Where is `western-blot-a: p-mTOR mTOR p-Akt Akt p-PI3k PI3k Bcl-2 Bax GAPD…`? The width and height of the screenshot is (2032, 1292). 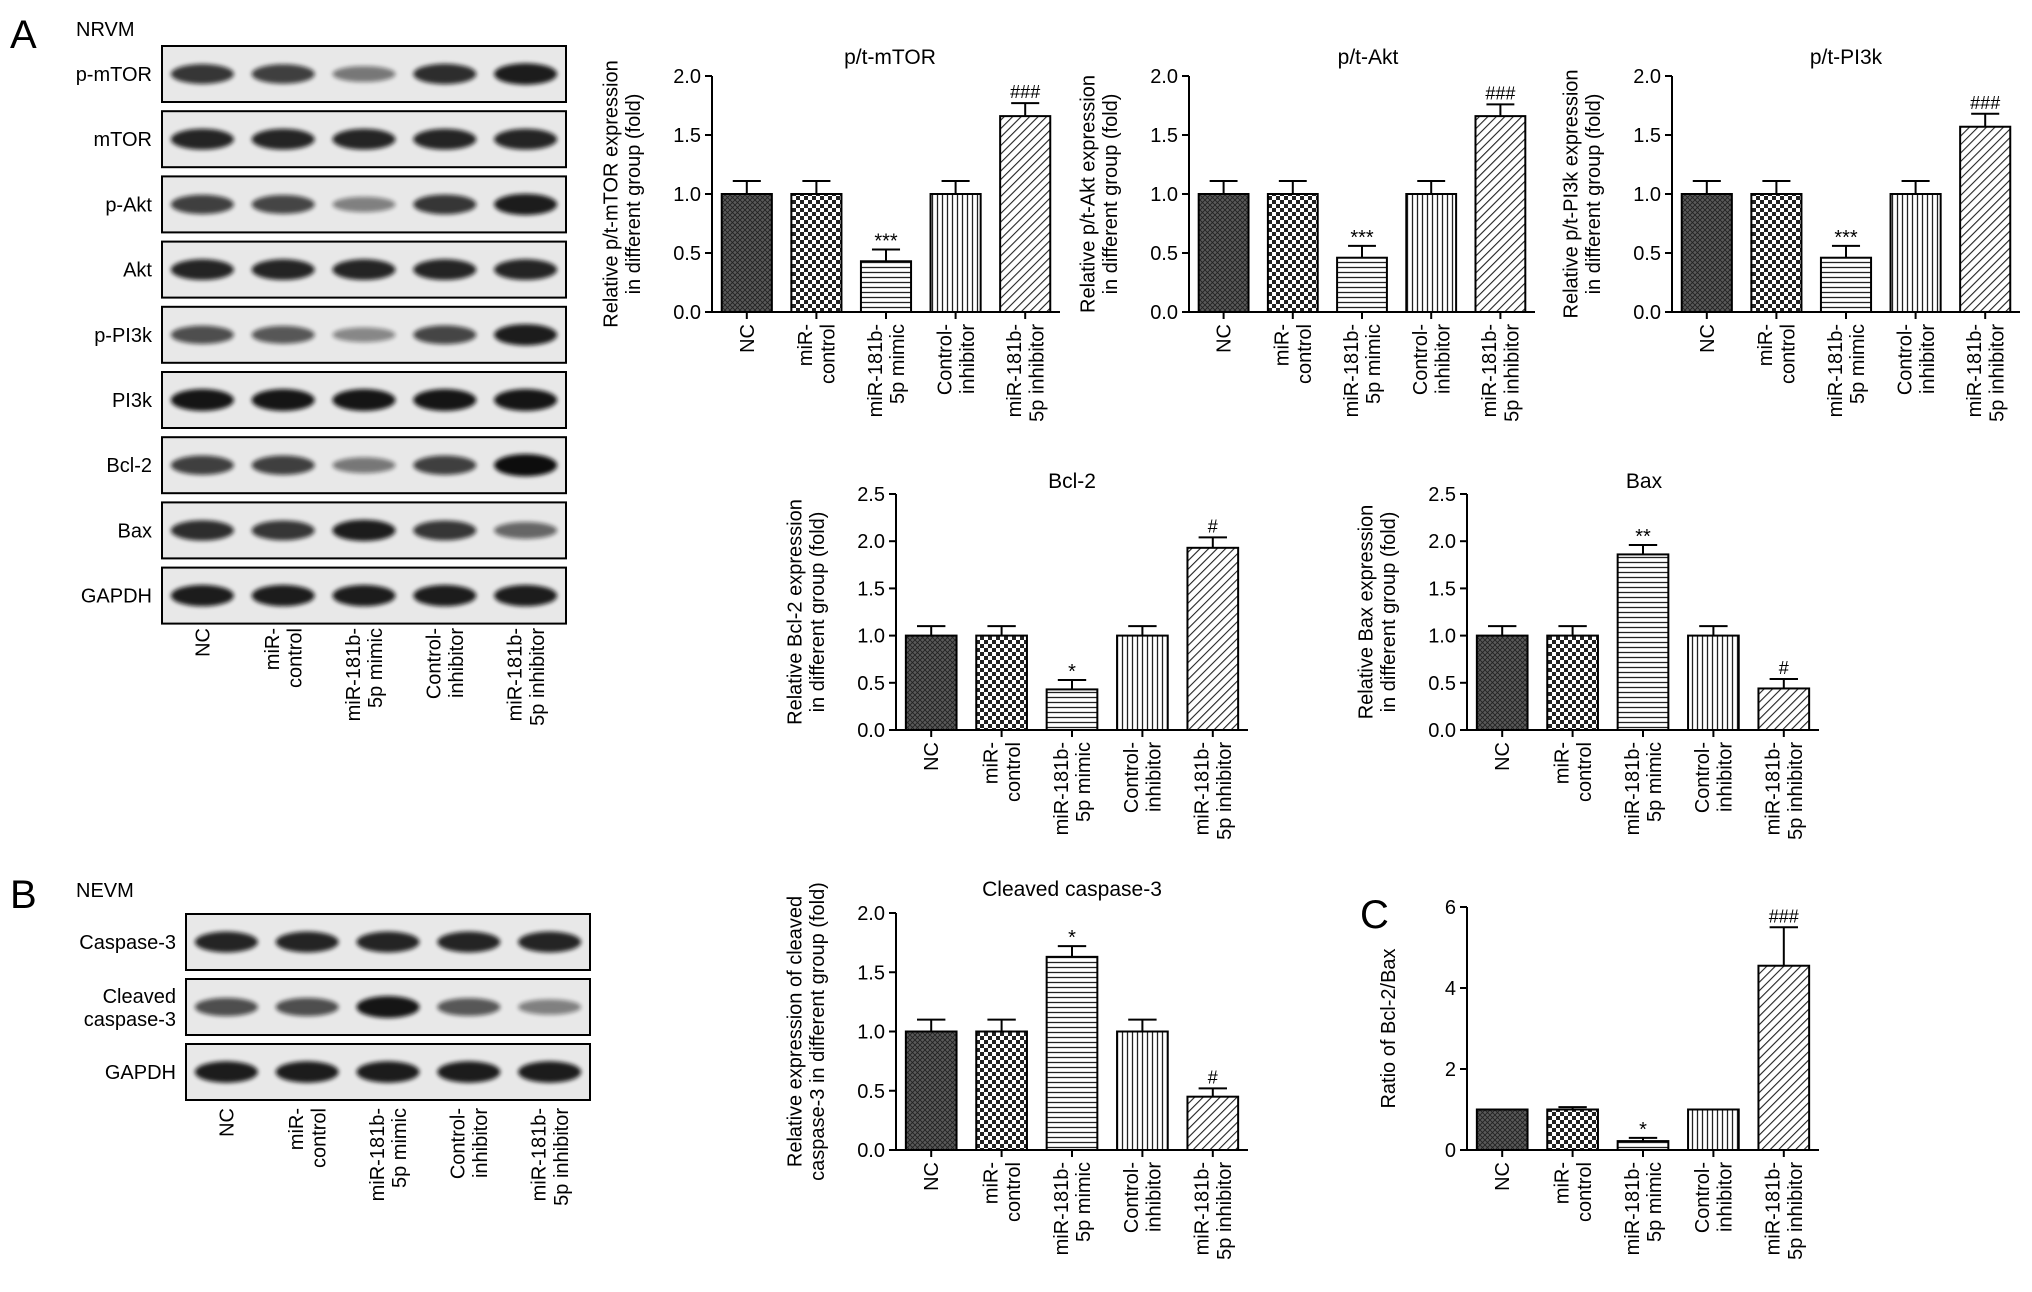 western-blot-a: p-mTOR mTOR p-Akt Akt p-PI3k PI3k Bcl-2 Bax GAPD… is located at coordinates (321, 385).